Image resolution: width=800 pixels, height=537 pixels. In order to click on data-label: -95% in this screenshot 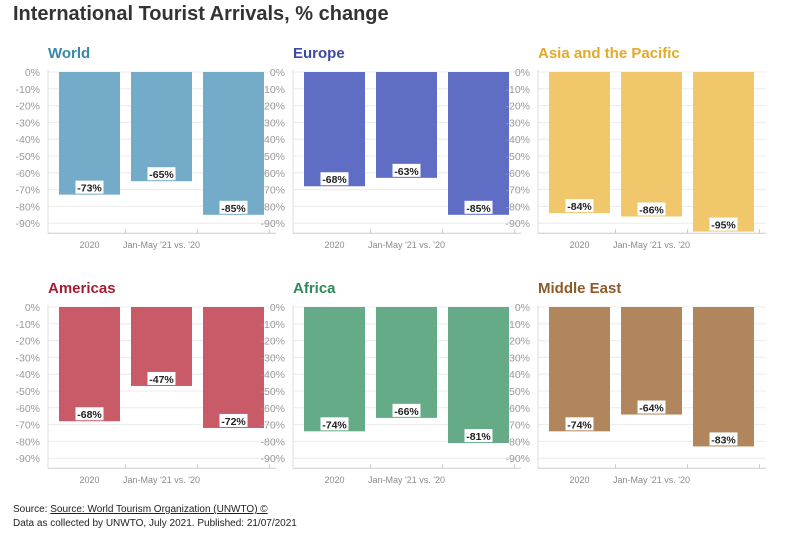, I will do `click(723, 226)`.